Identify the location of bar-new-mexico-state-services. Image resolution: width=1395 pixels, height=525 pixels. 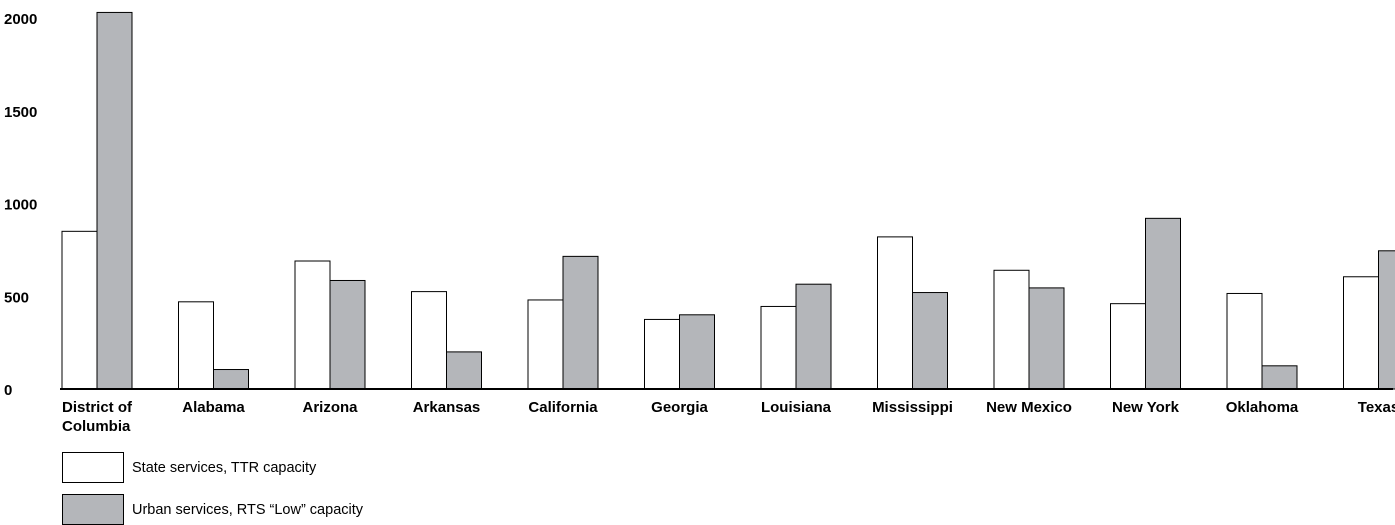
(1011, 329).